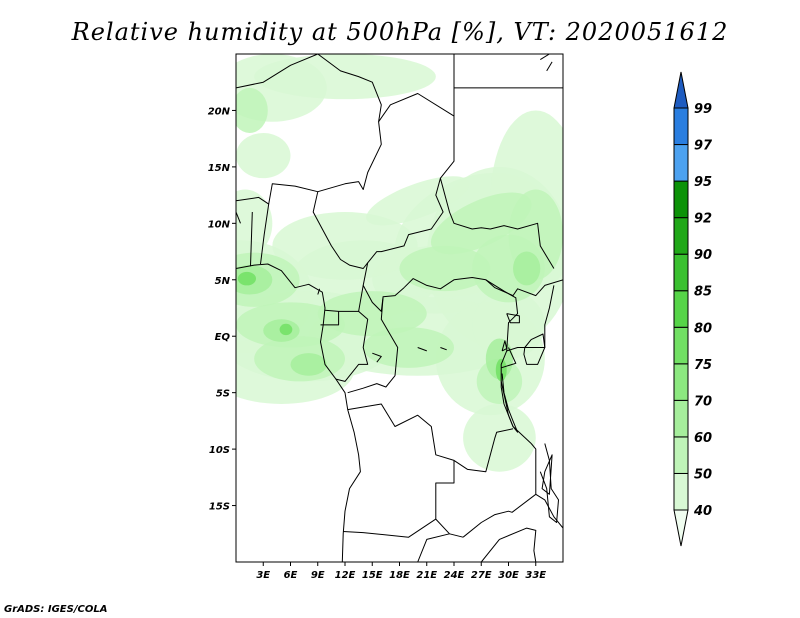 The image size is (800, 618). Describe the element at coordinates (291, 575) in the screenshot. I see `lon-tick-label: 6E` at that location.